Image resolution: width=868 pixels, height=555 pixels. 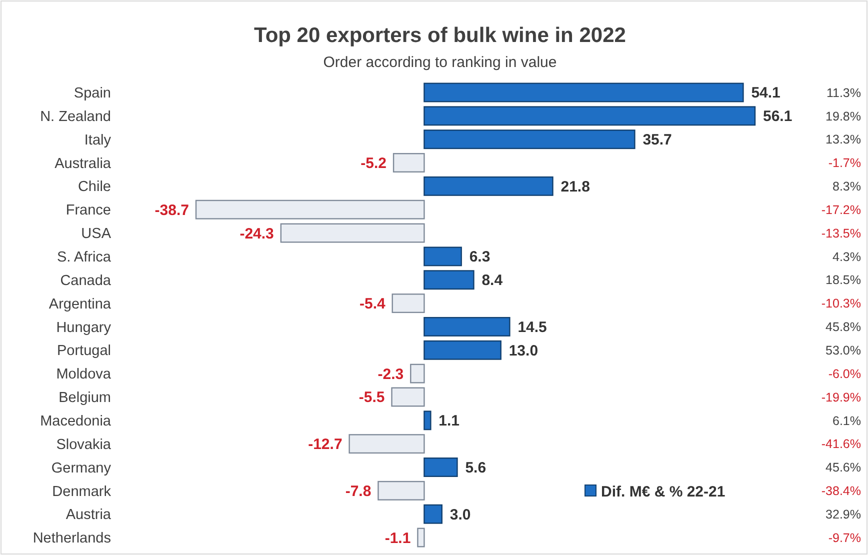 I want to click on text: -6.0%, so click(x=844, y=373).